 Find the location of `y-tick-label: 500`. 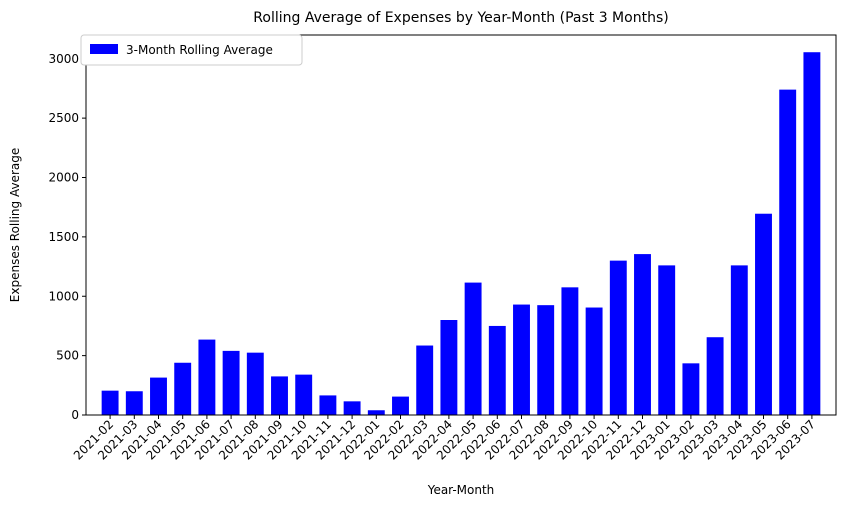

y-tick-label: 500 is located at coordinates (67, 356).